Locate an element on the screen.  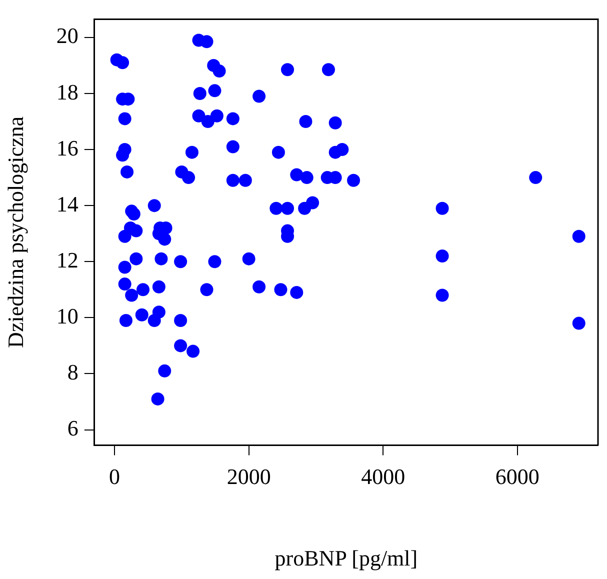
y-tick-label: 8 is located at coordinates (72, 372).